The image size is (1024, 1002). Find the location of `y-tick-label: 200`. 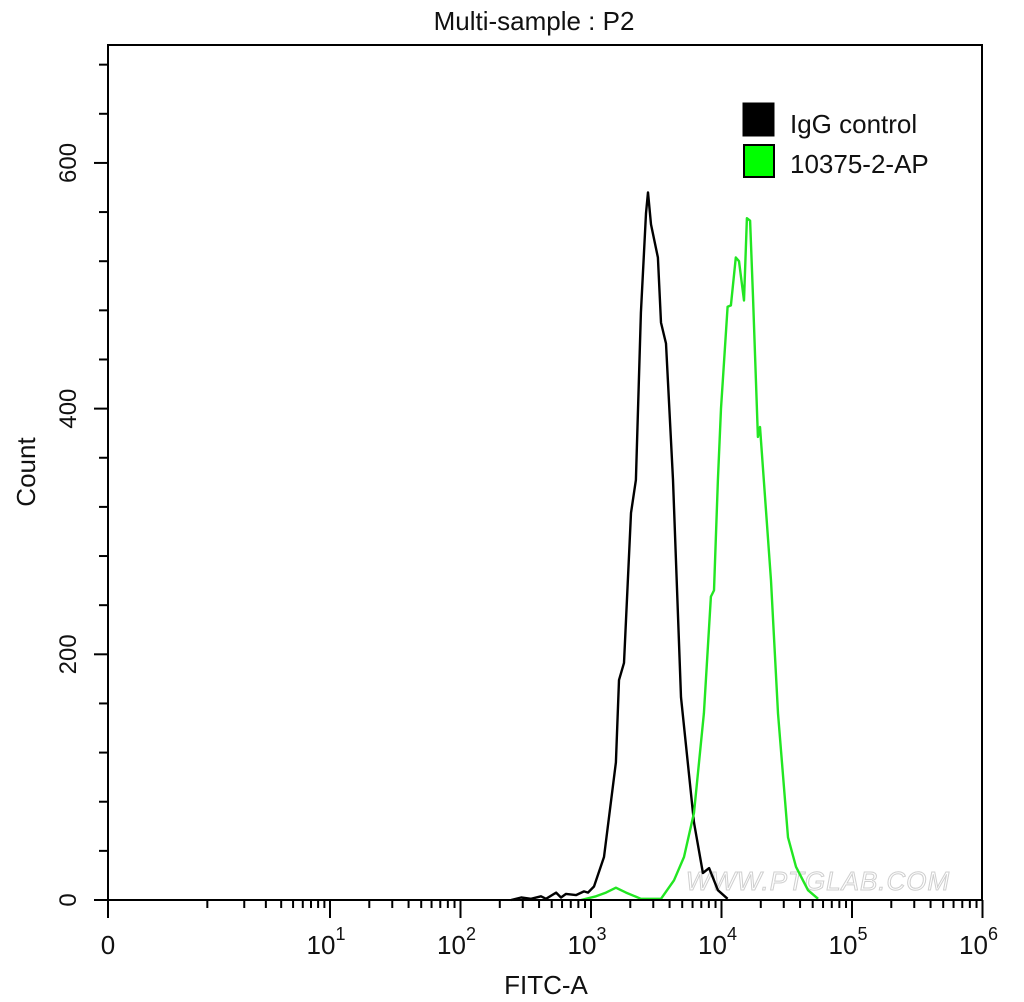

y-tick-label: 200 is located at coordinates (68, 654).